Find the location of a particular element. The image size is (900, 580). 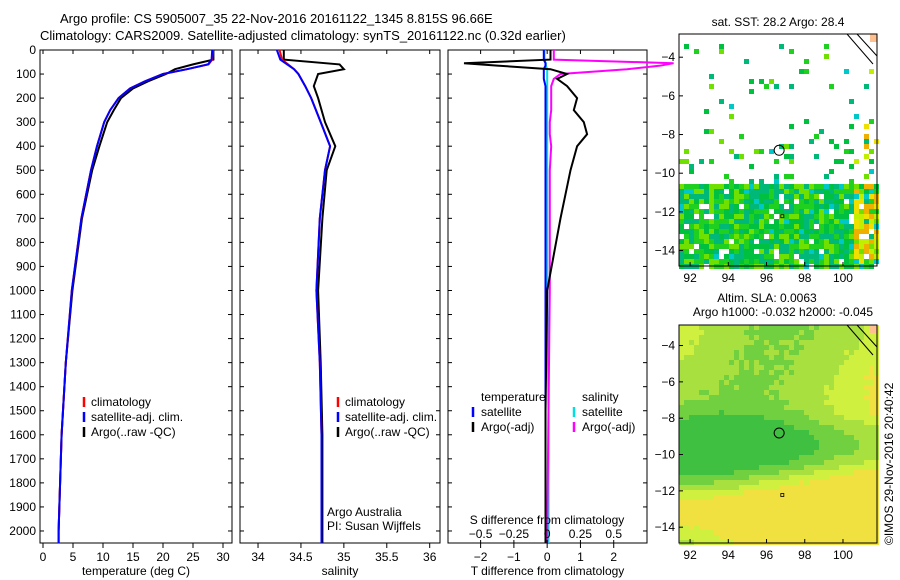

legend-label: climatology is located at coordinates (121, 402).